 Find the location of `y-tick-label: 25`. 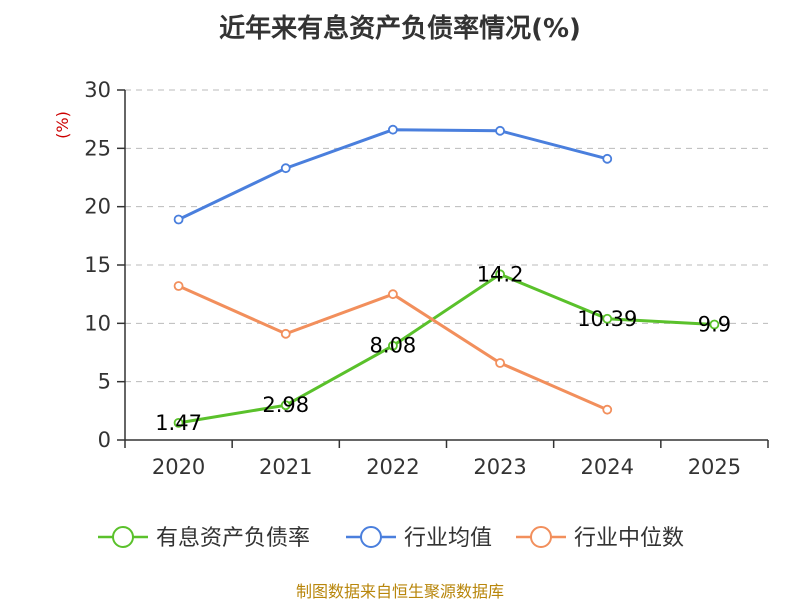

y-tick-label: 25 is located at coordinates (97, 148).